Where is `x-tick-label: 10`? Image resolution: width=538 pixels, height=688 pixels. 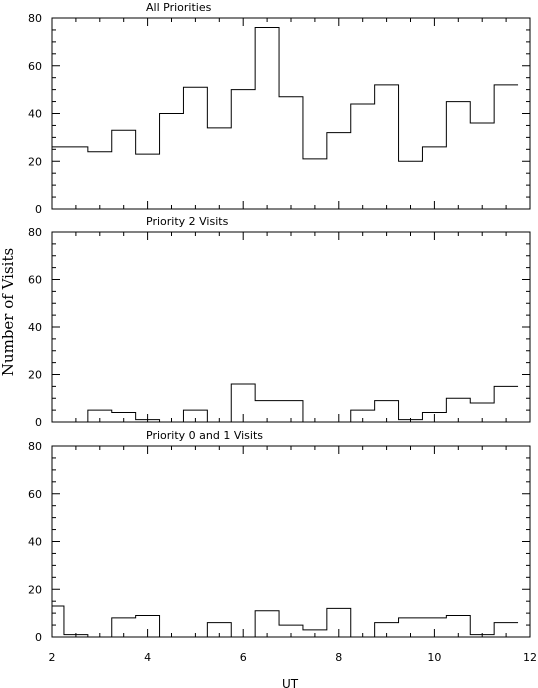
x-tick-label: 10 is located at coordinates (434, 657).